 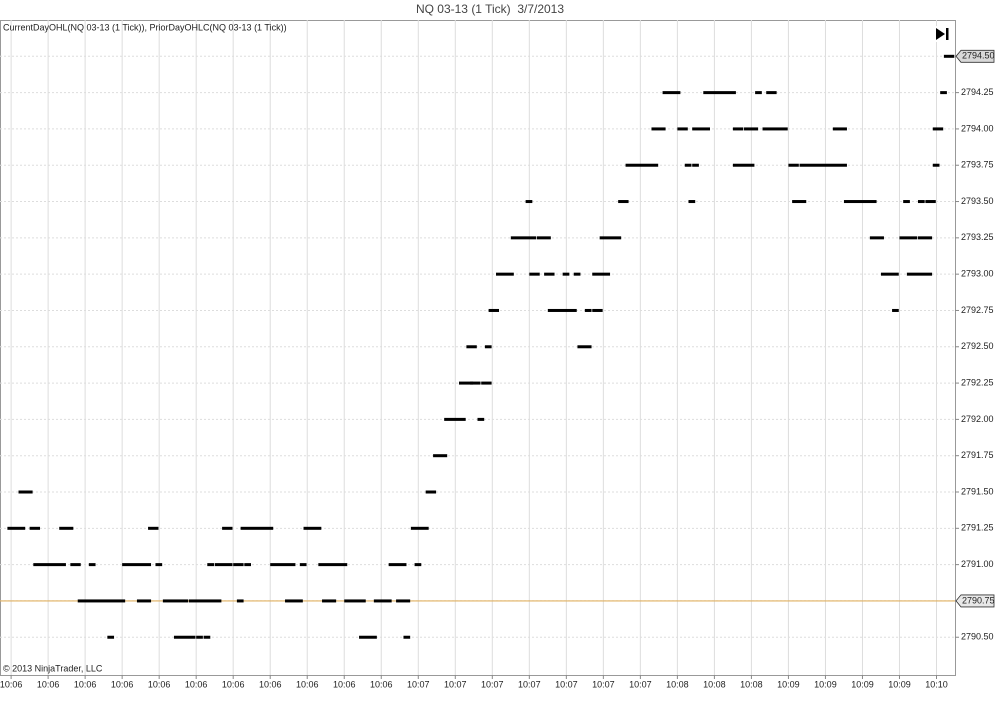 What do you see at coordinates (977, 165) in the screenshot?
I see `y-tick-label: 2793.75` at bounding box center [977, 165].